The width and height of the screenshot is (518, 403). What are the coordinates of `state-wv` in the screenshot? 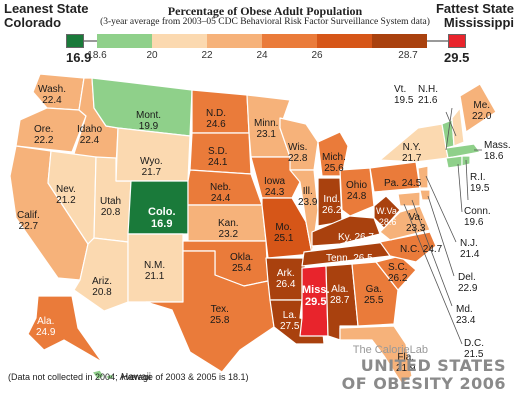 It's located at (387, 212).